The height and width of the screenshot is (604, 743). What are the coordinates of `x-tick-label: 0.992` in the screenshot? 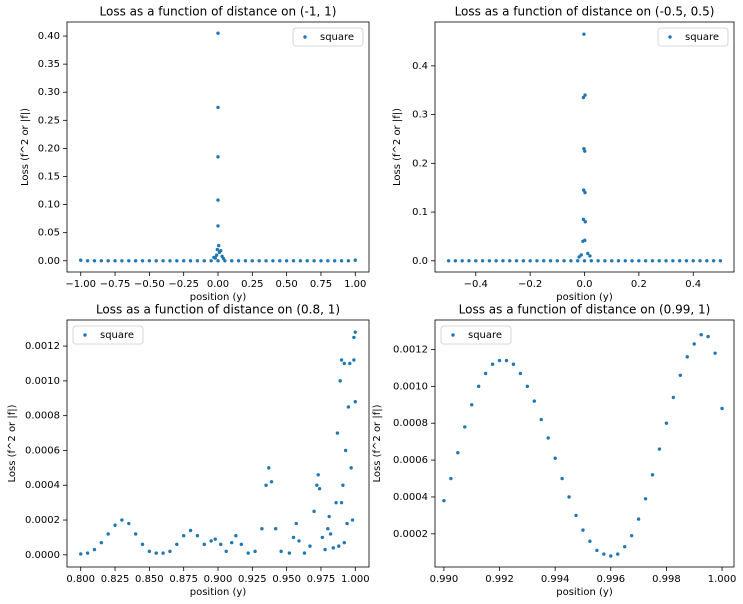 It's located at (499, 579).